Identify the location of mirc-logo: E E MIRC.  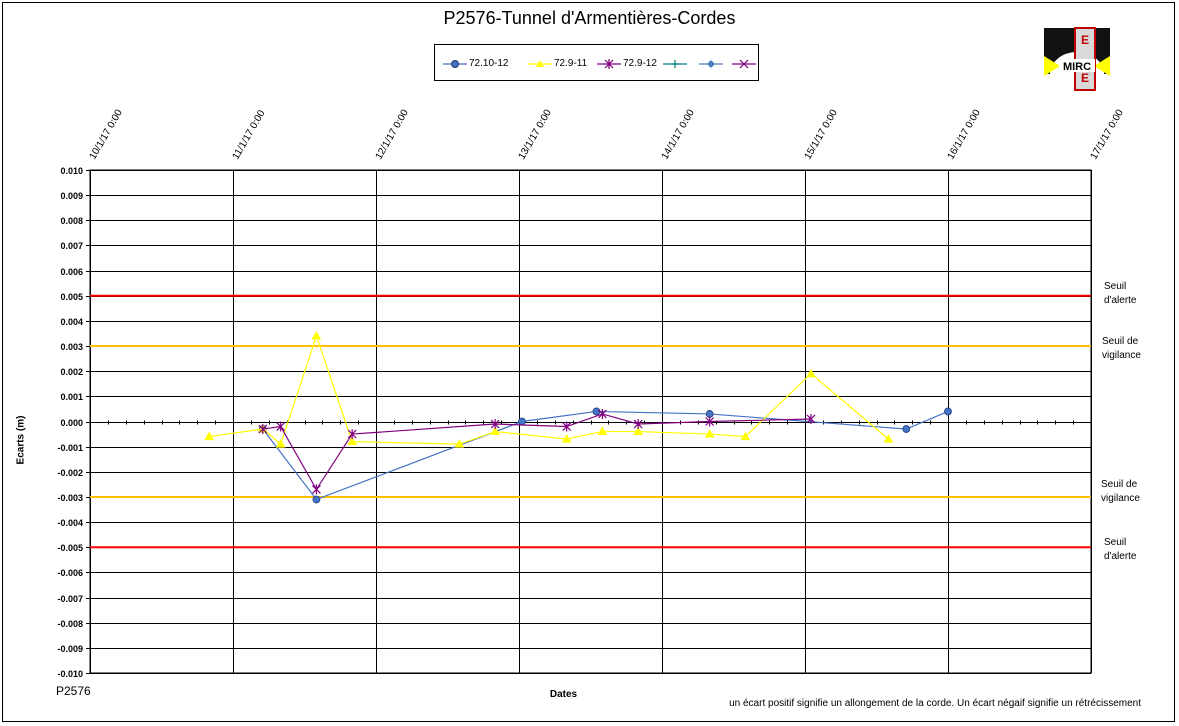
(1077, 59).